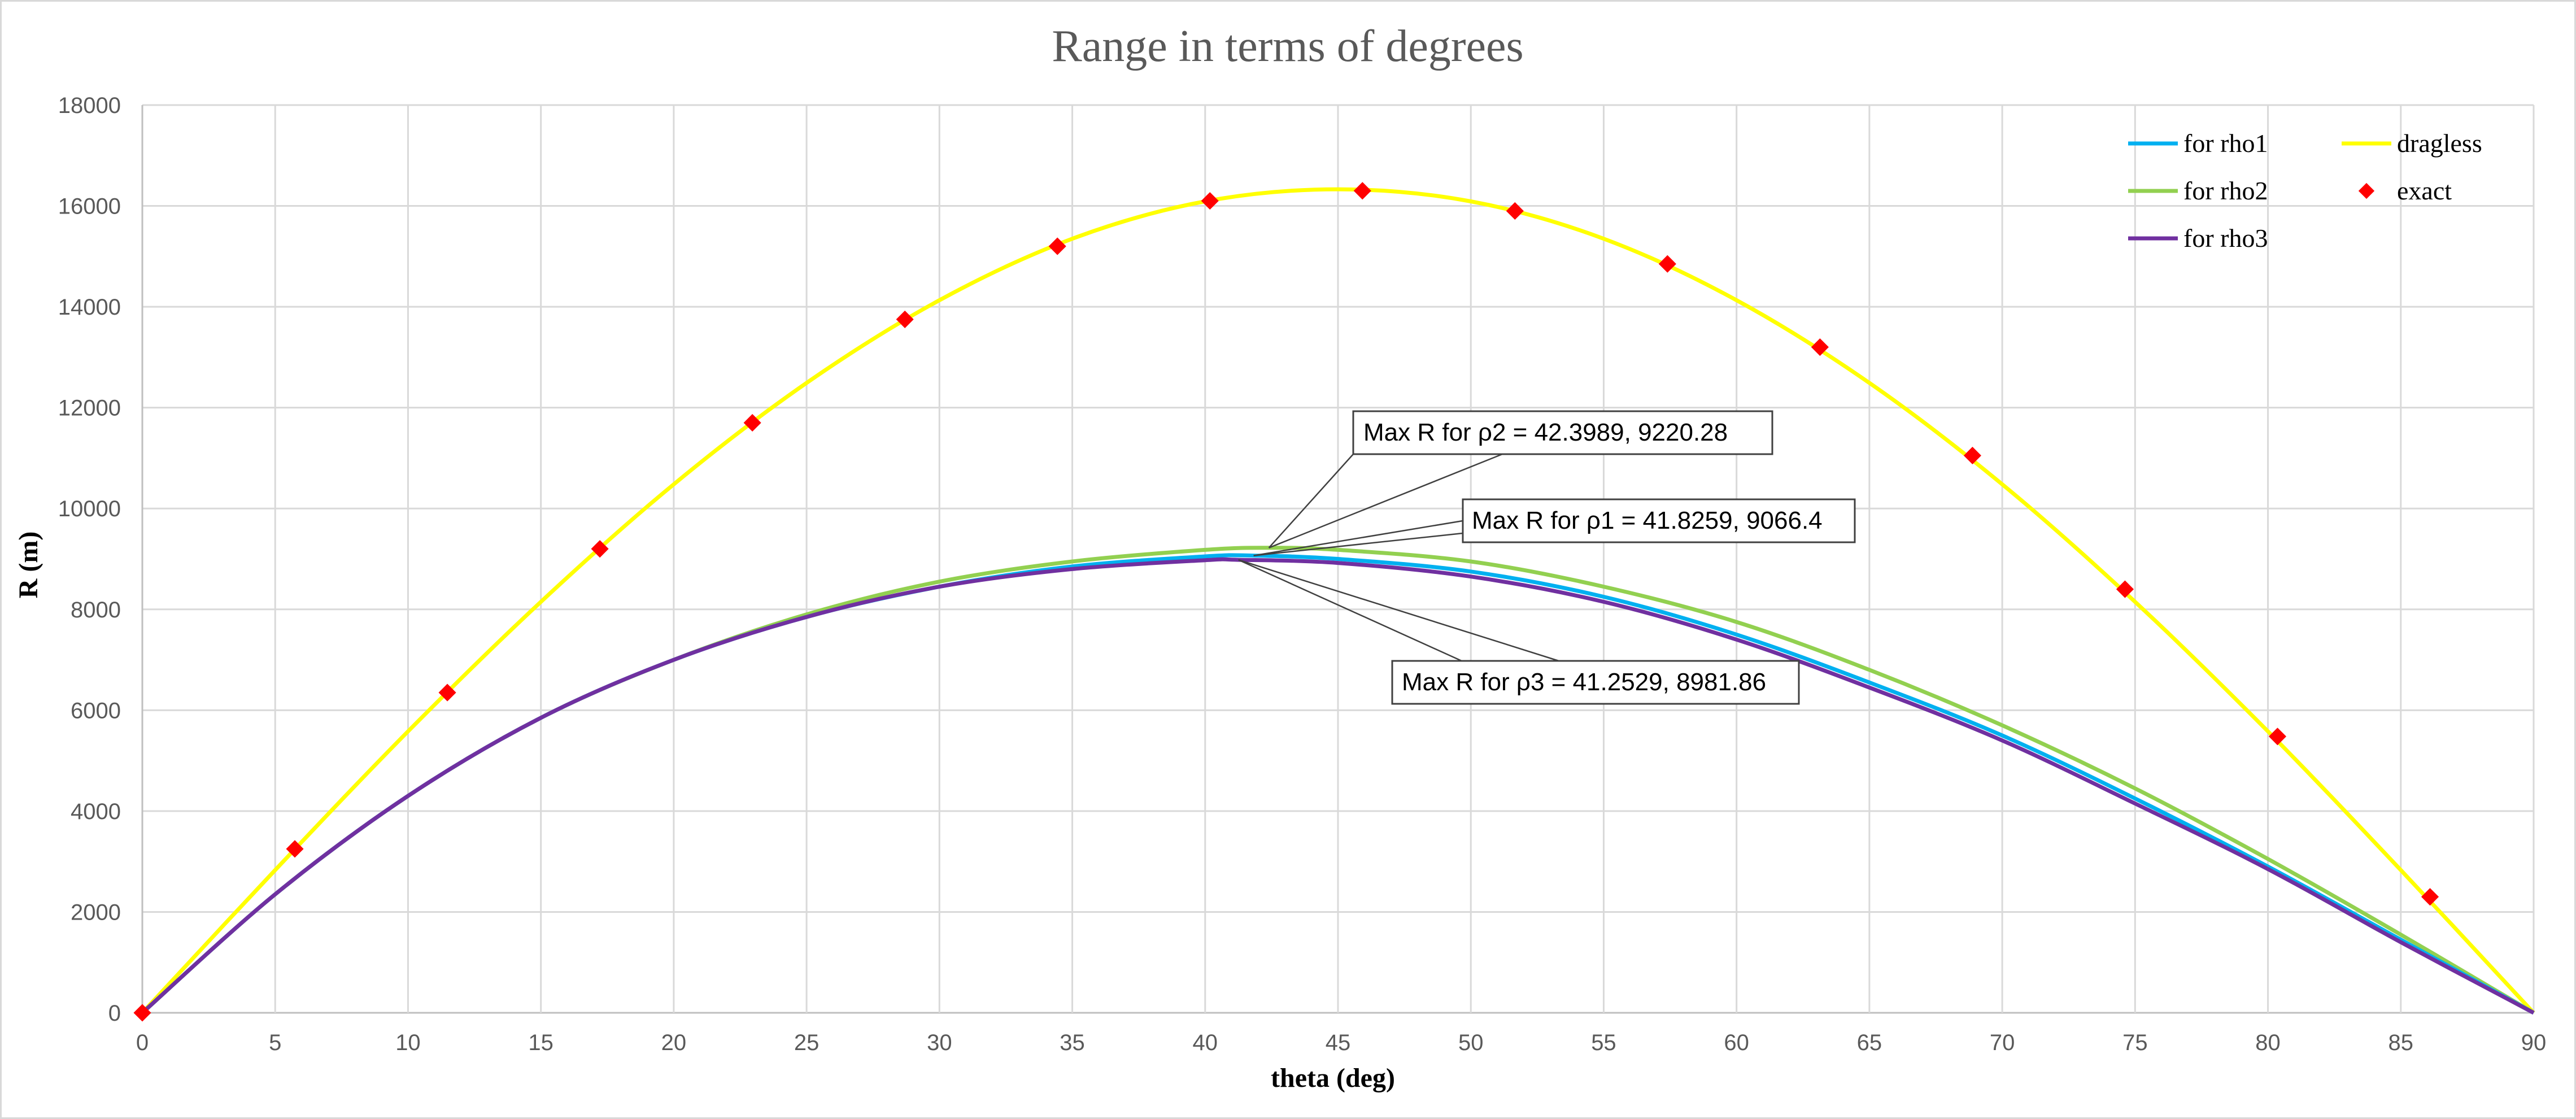 Image resolution: width=2576 pixels, height=1119 pixels. Describe the element at coordinates (96, 811) in the screenshot. I see `y-tick-label: 4000` at that location.